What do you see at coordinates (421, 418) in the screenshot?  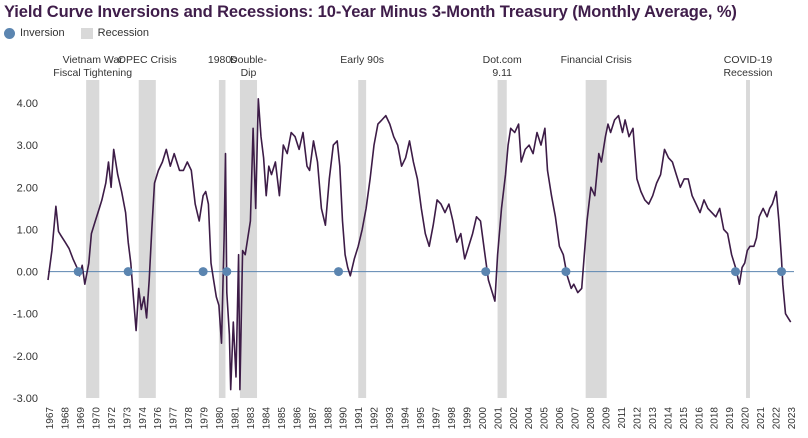 I see `x-tick-label: 1995` at bounding box center [421, 418].